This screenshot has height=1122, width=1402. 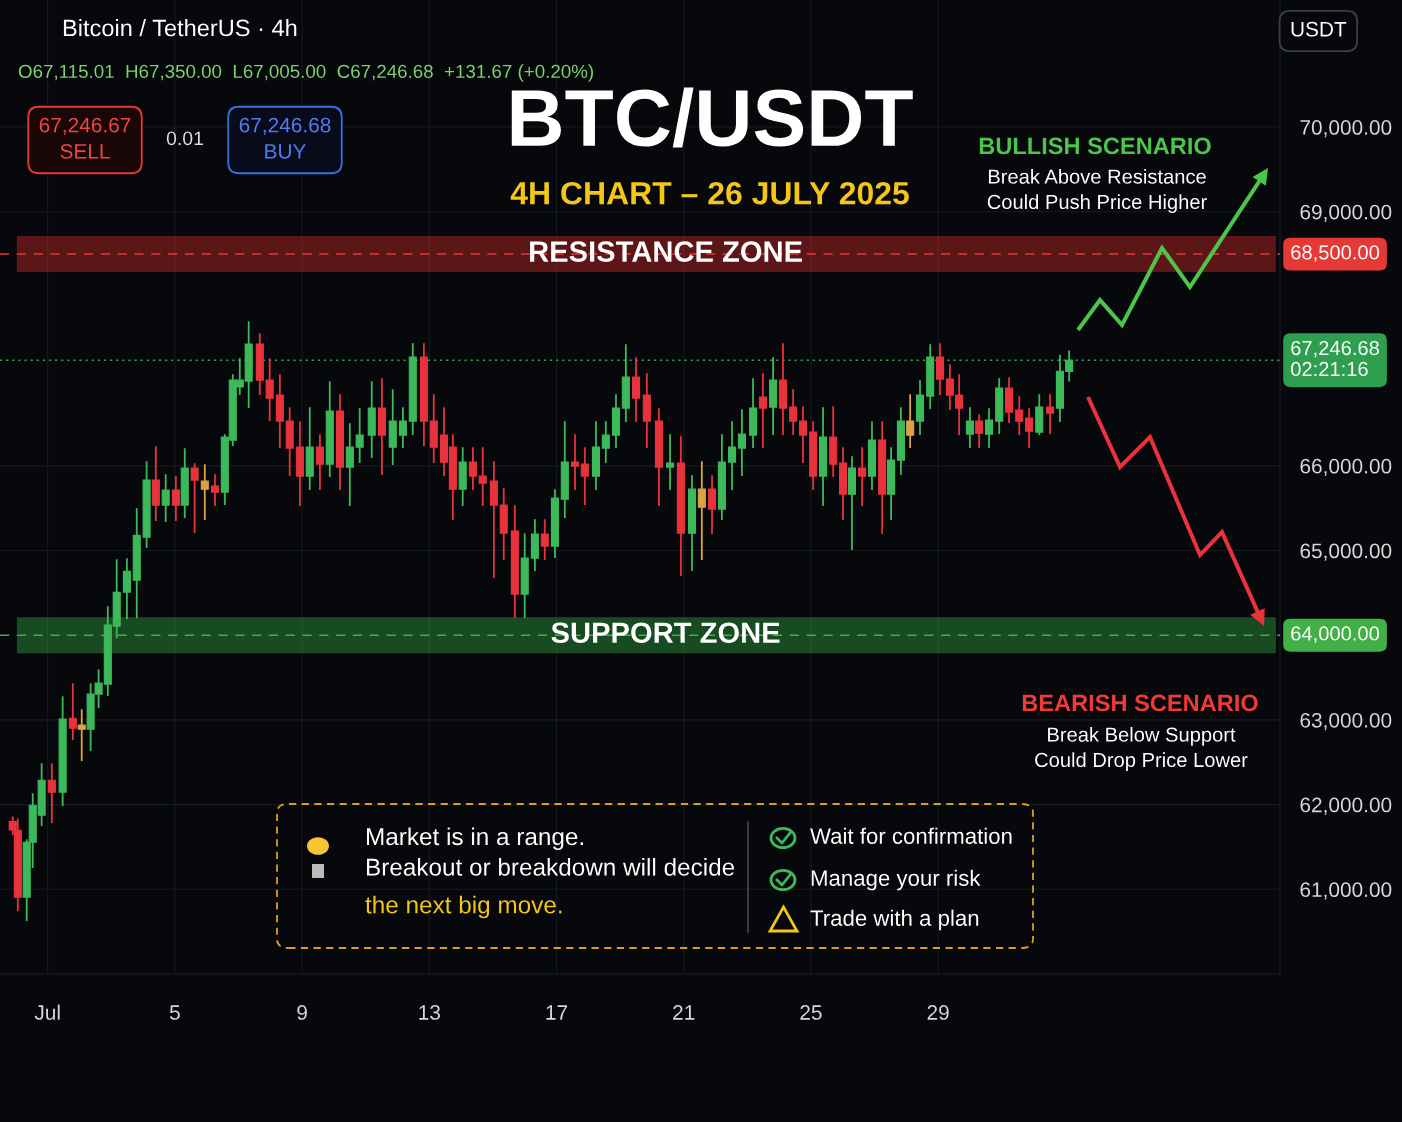 What do you see at coordinates (911, 835) in the screenshot?
I see `annotation: Wait for confirmation` at bounding box center [911, 835].